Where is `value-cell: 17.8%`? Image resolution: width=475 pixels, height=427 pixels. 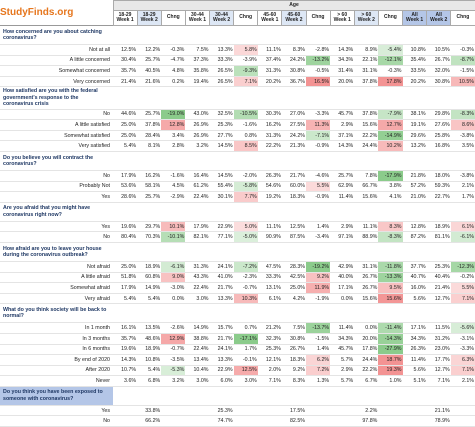
value-cell: 17.8% is located at coordinates (390, 82).